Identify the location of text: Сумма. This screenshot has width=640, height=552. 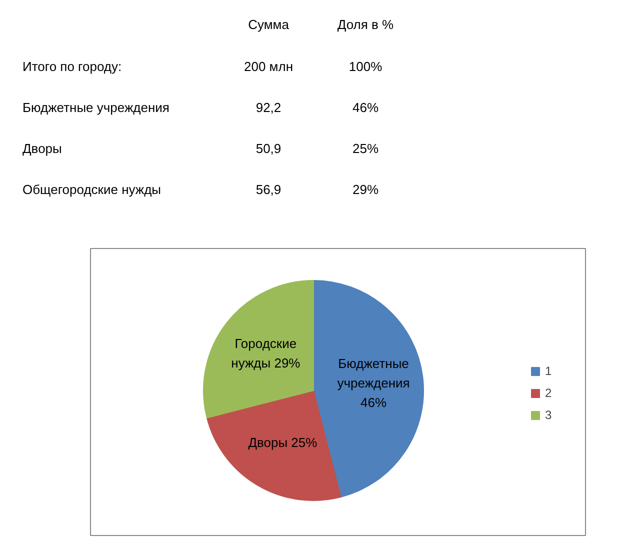
(269, 24).